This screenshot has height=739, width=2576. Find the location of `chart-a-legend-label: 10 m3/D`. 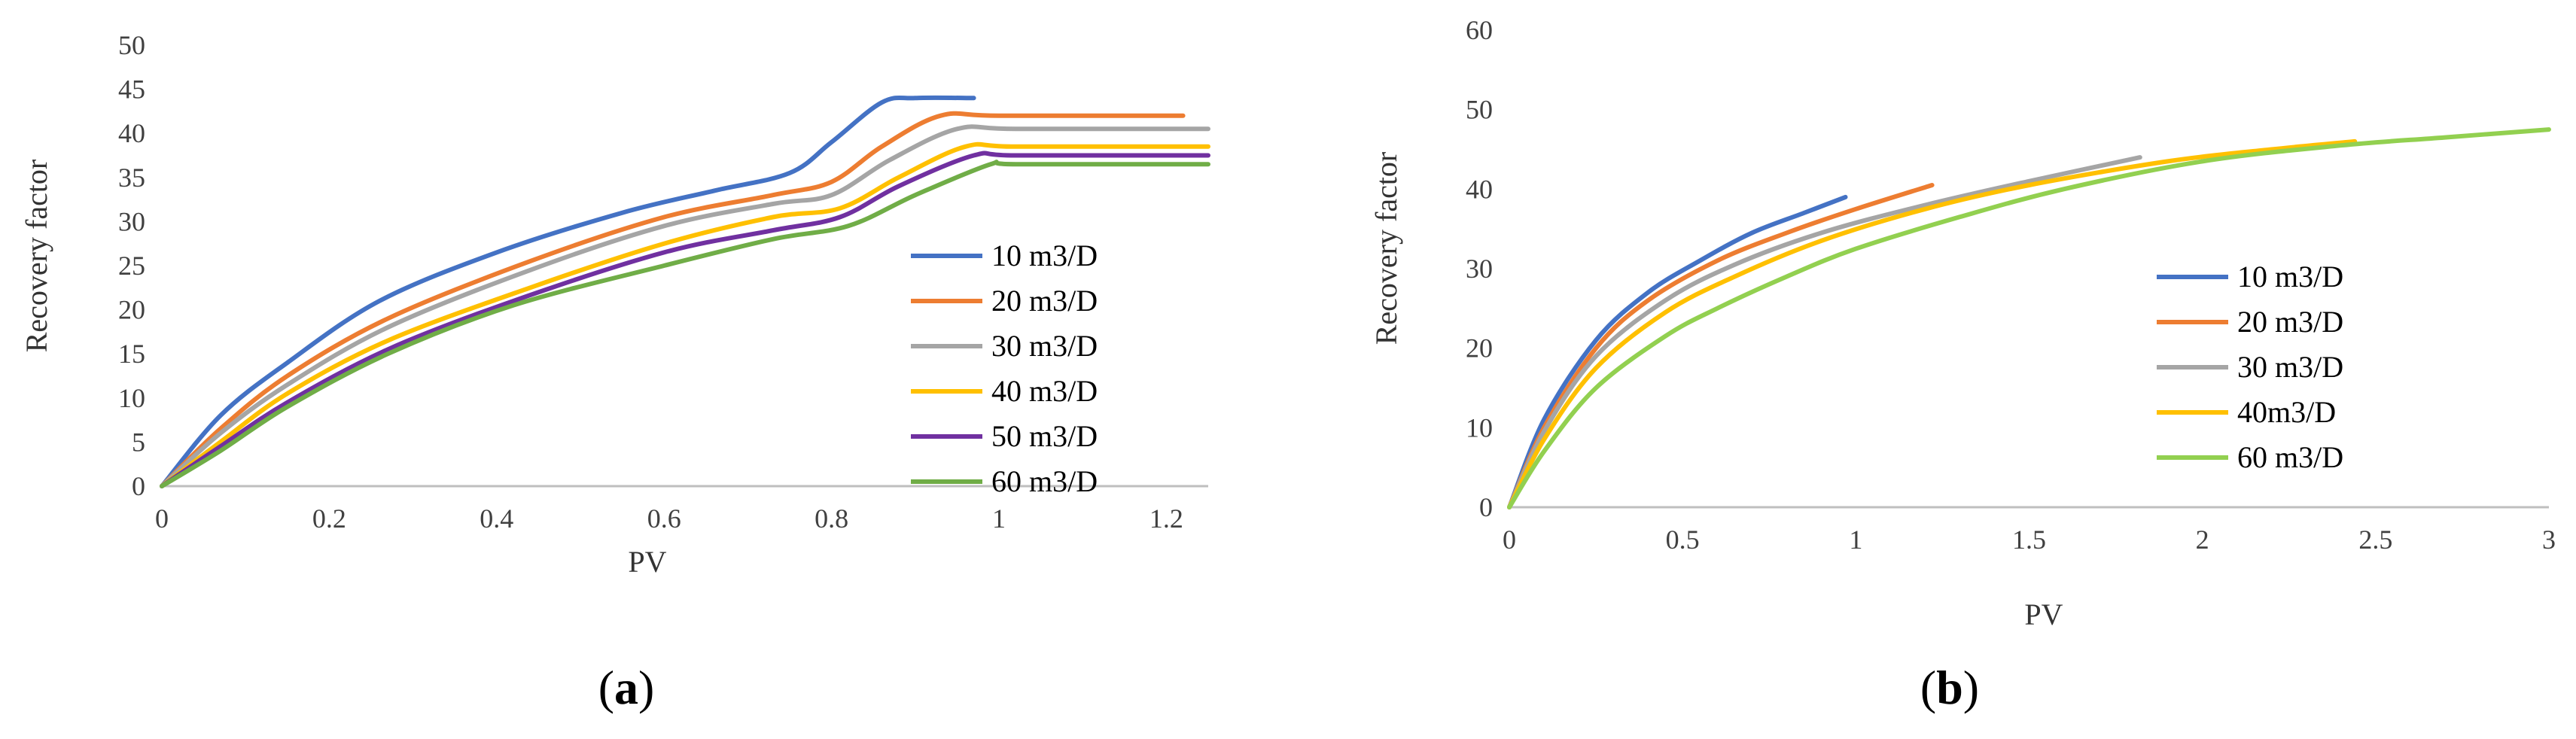

chart-a-legend-label: 10 m3/D is located at coordinates (1044, 256).